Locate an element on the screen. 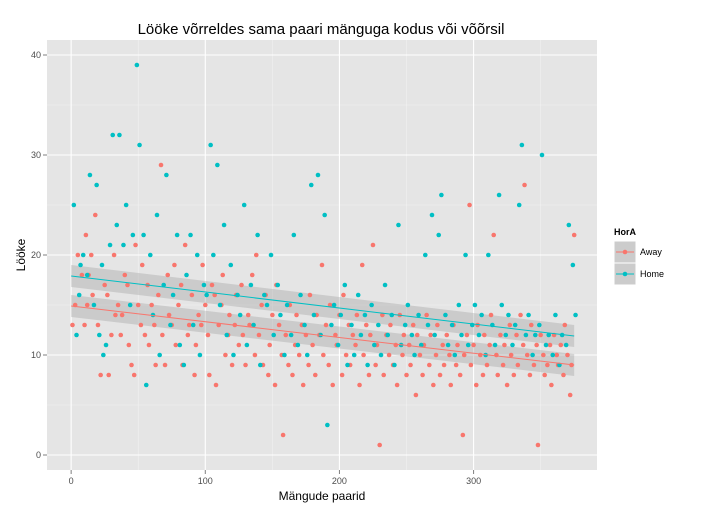  y-tick-label: 20 is located at coordinates (36, 255).